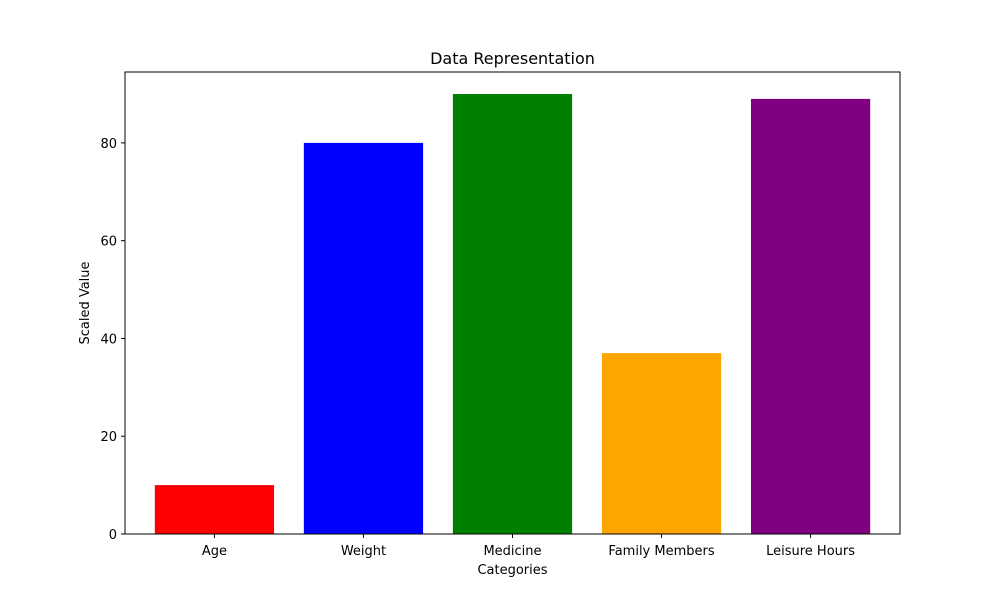 The width and height of the screenshot is (1000, 604). Describe the element at coordinates (512, 551) in the screenshot. I see `x-tick-label: Medicine` at that location.